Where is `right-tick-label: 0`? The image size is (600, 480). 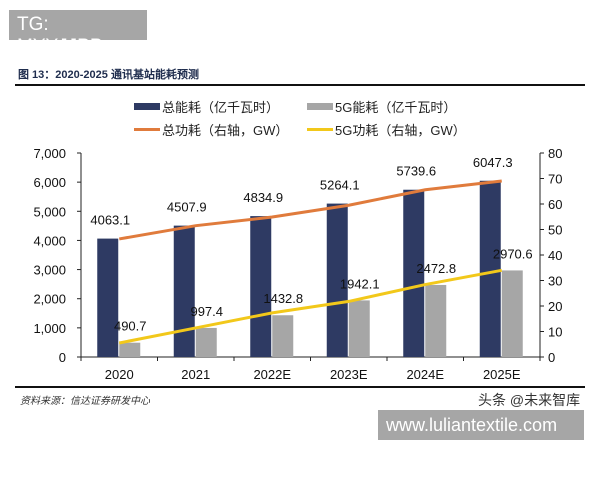
right-tick-label: 0 is located at coordinates (551, 357).